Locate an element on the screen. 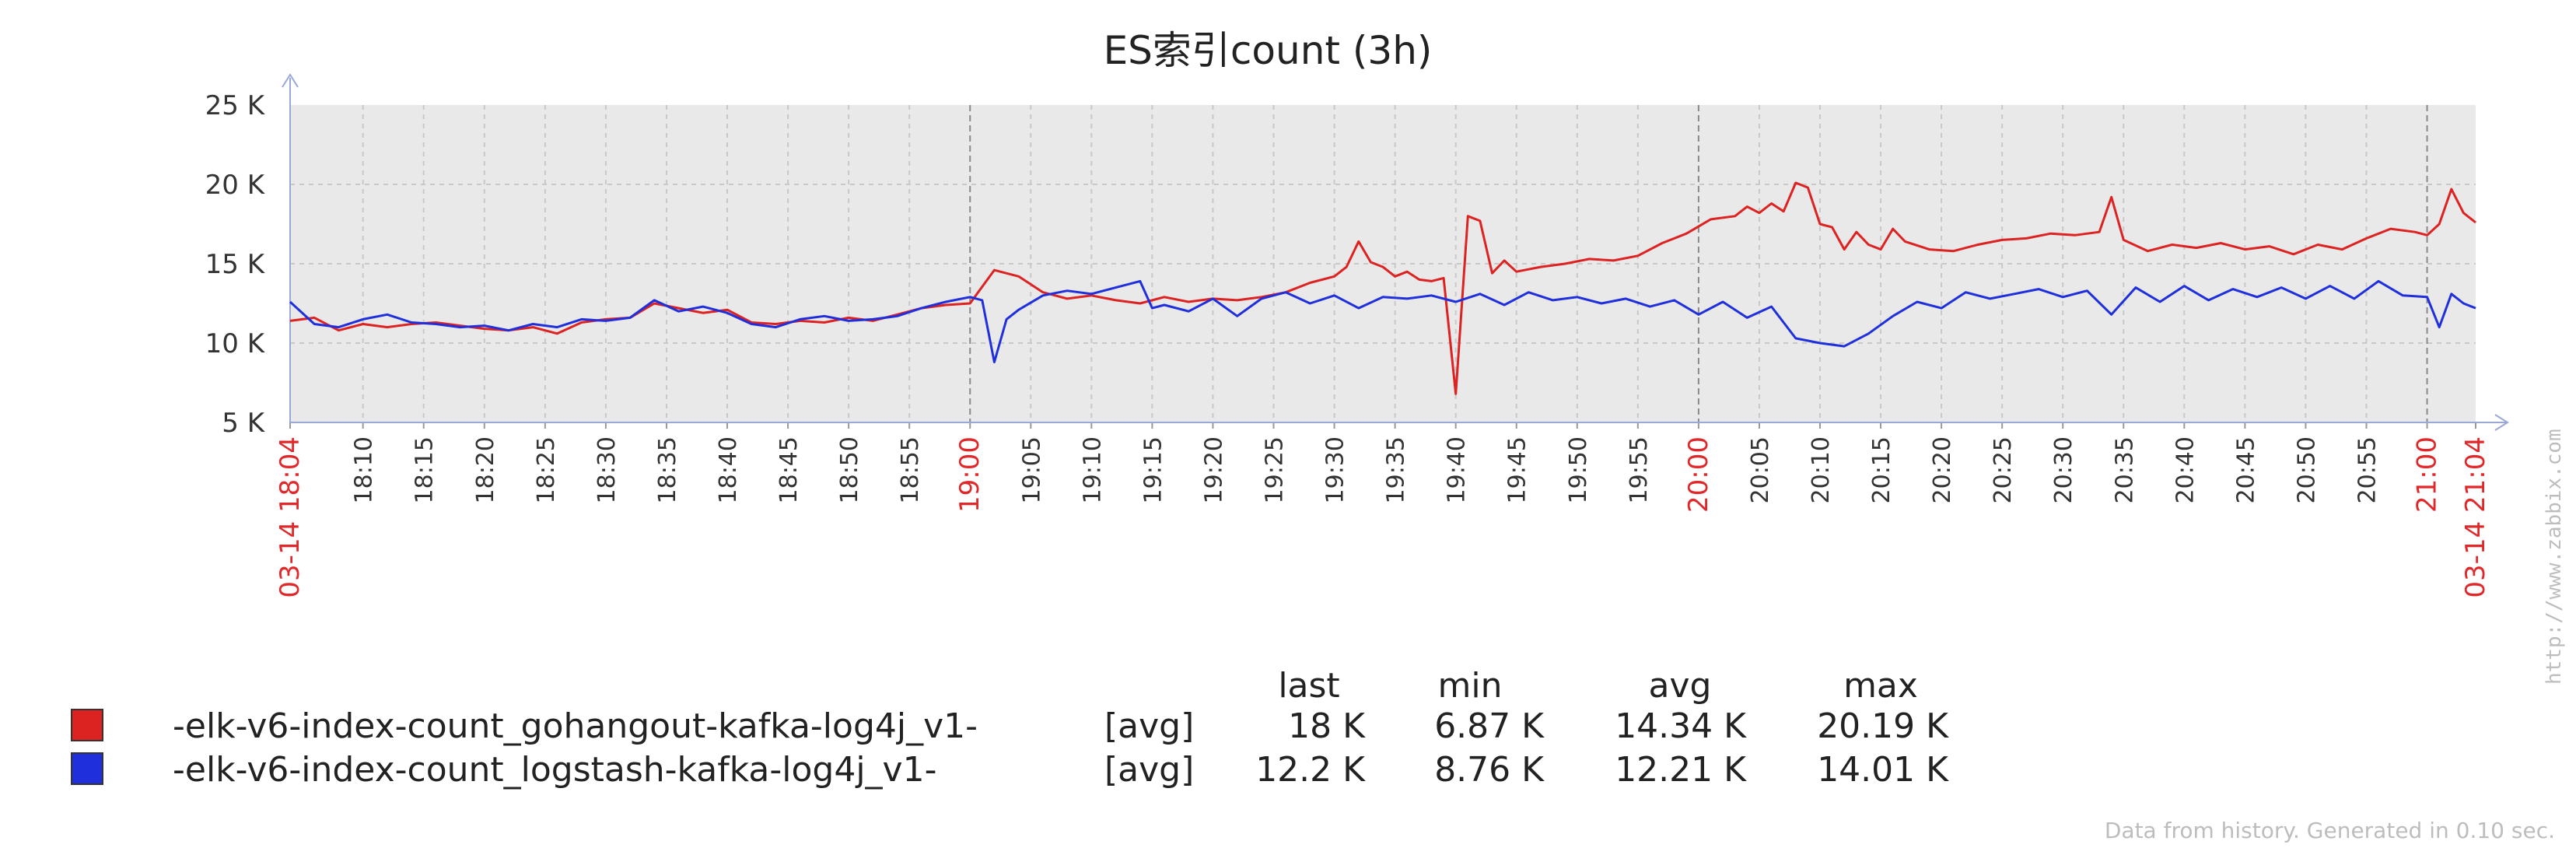 The width and height of the screenshot is (2576, 862). x-tick-label: 18:20 is located at coordinates (486, 469).